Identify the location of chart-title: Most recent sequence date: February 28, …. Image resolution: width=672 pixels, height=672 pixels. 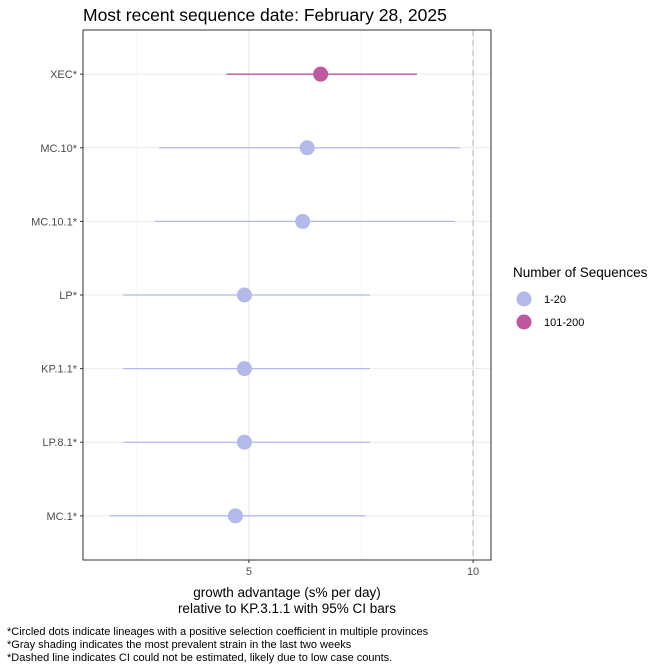
(265, 15).